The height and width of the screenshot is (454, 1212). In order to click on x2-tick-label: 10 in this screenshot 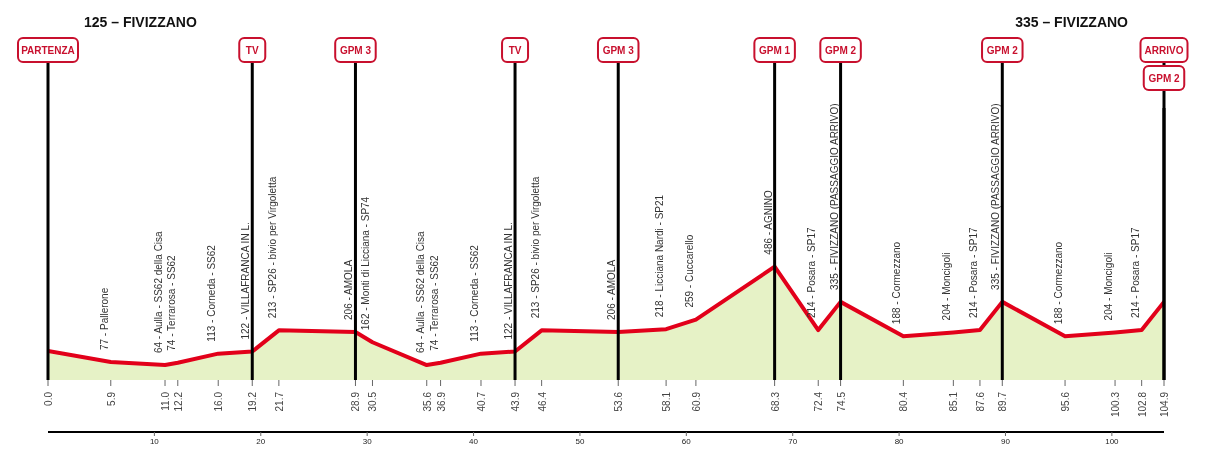, I will do `click(154, 441)`.